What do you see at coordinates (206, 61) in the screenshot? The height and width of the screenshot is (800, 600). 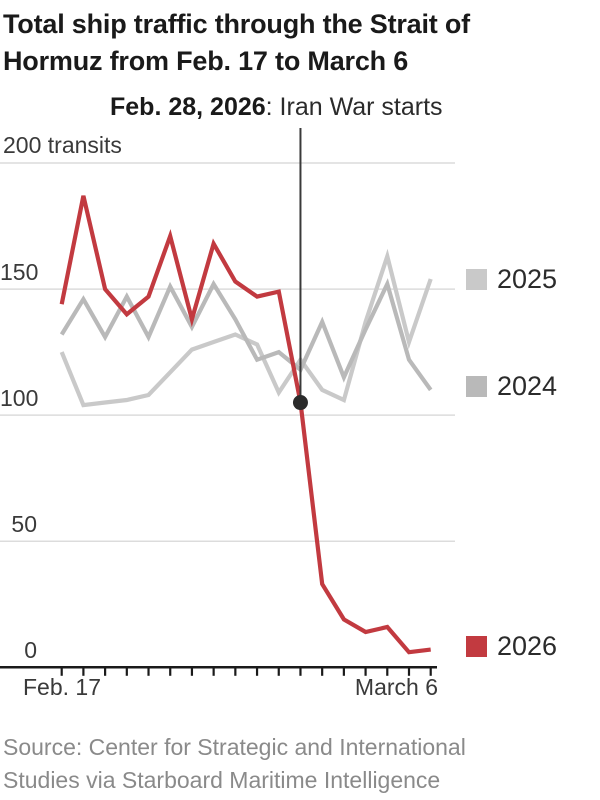 I see `chart-title-line2: Hormuz from Feb. 17 to March 6` at bounding box center [206, 61].